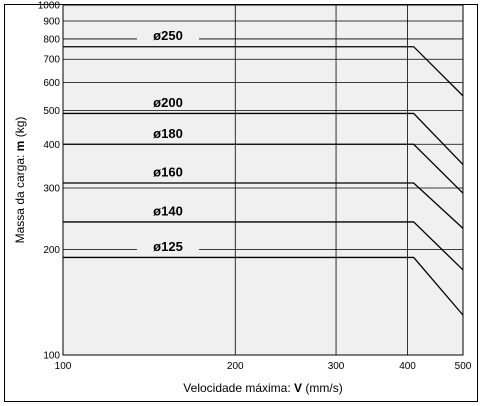  Describe the element at coordinates (20, 180) in the screenshot. I see `y-axis-title: Massa da carga: m (kg)` at that location.